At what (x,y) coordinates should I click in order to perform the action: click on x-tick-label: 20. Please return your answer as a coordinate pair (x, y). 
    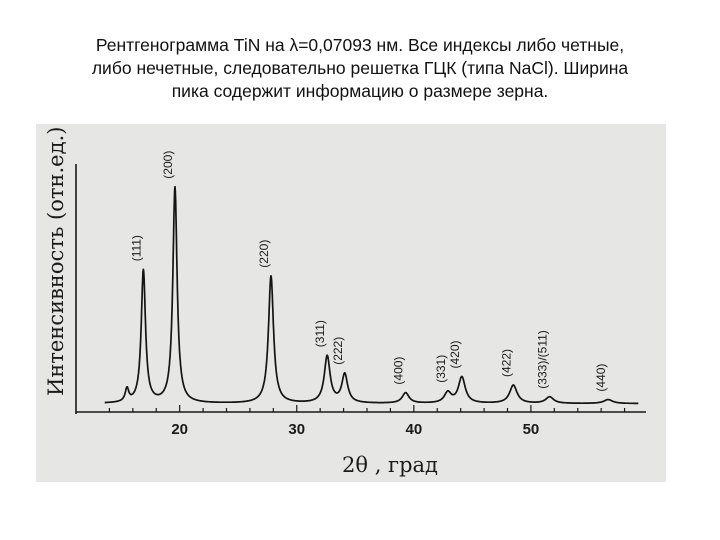
    Looking at the image, I should click on (179, 429).